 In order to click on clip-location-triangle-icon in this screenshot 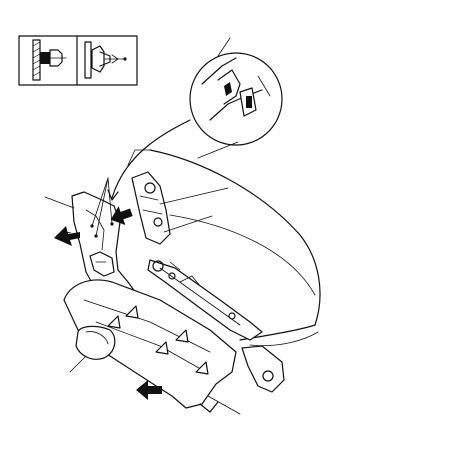, I will do `click(158, 340)`.